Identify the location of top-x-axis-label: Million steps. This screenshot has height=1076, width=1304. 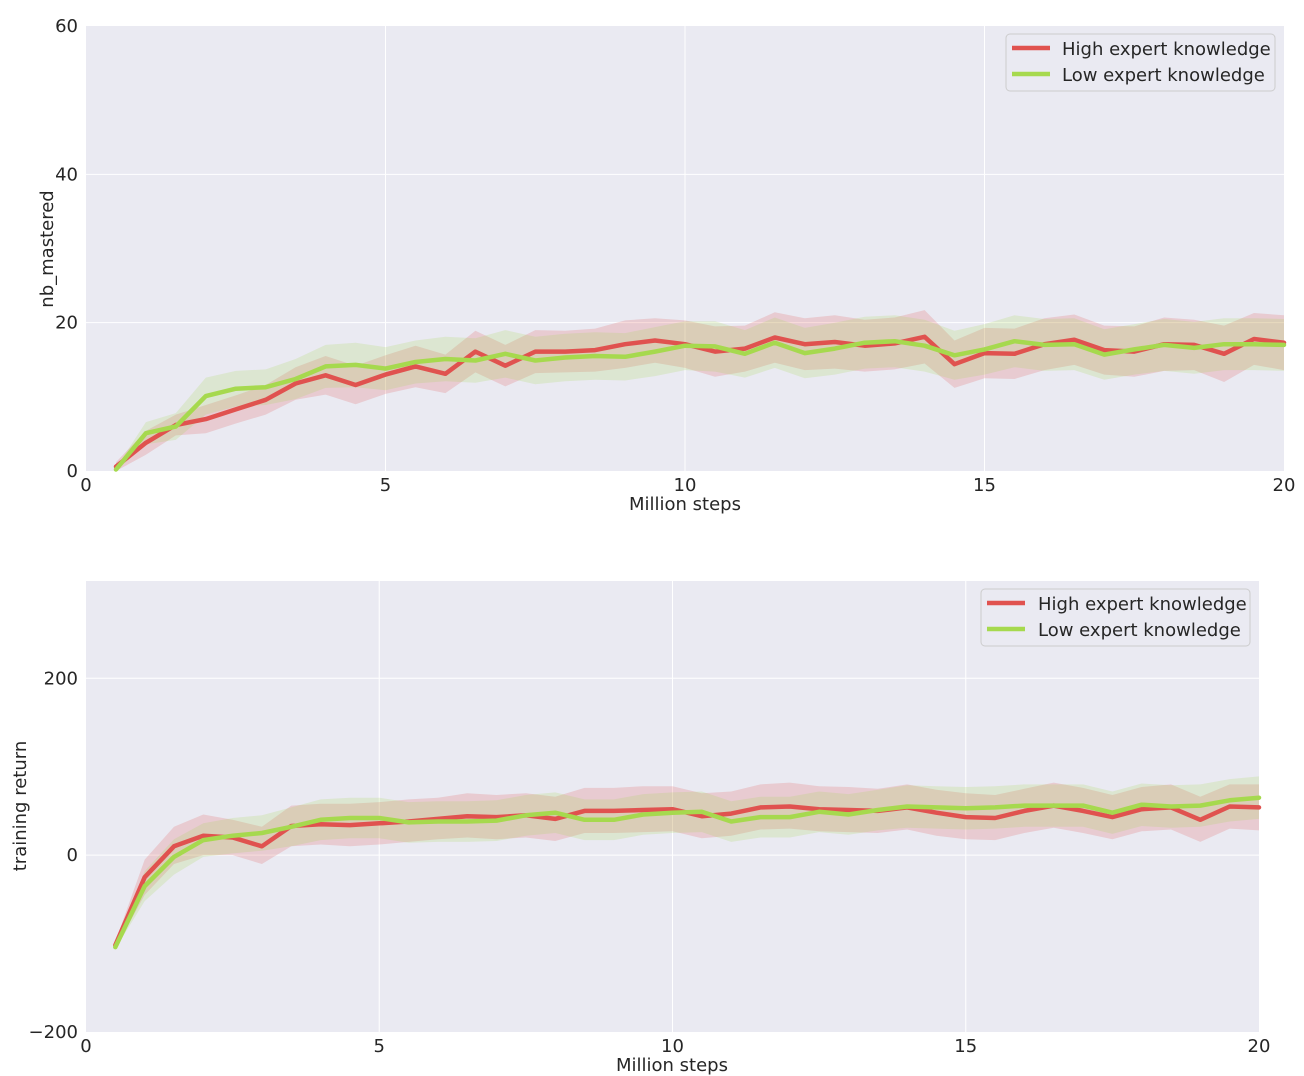
(685, 504).